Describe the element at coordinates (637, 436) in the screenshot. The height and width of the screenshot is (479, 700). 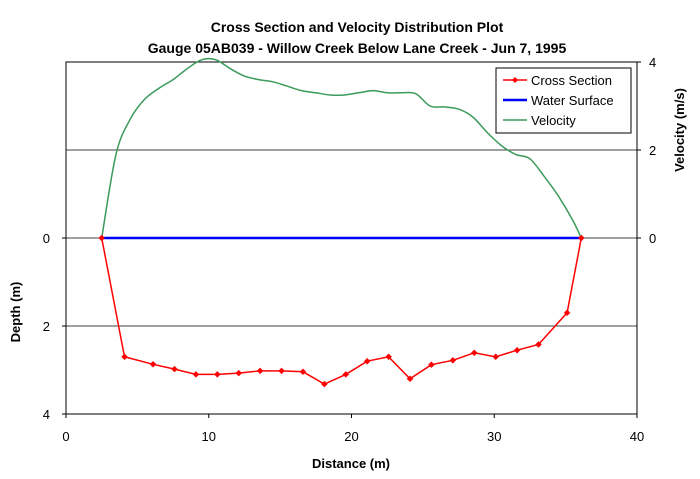
I see `x-tick-label: 40` at that location.